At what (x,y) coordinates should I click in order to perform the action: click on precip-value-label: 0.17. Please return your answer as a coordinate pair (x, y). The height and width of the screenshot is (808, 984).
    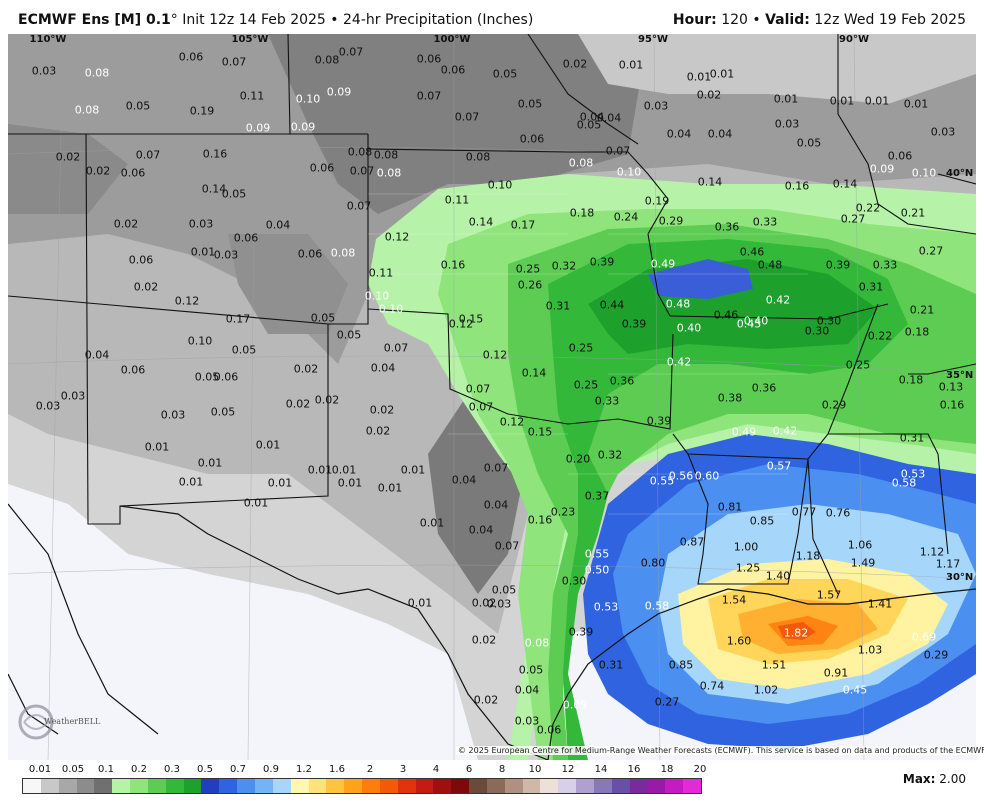
    Looking at the image, I should click on (238, 319).